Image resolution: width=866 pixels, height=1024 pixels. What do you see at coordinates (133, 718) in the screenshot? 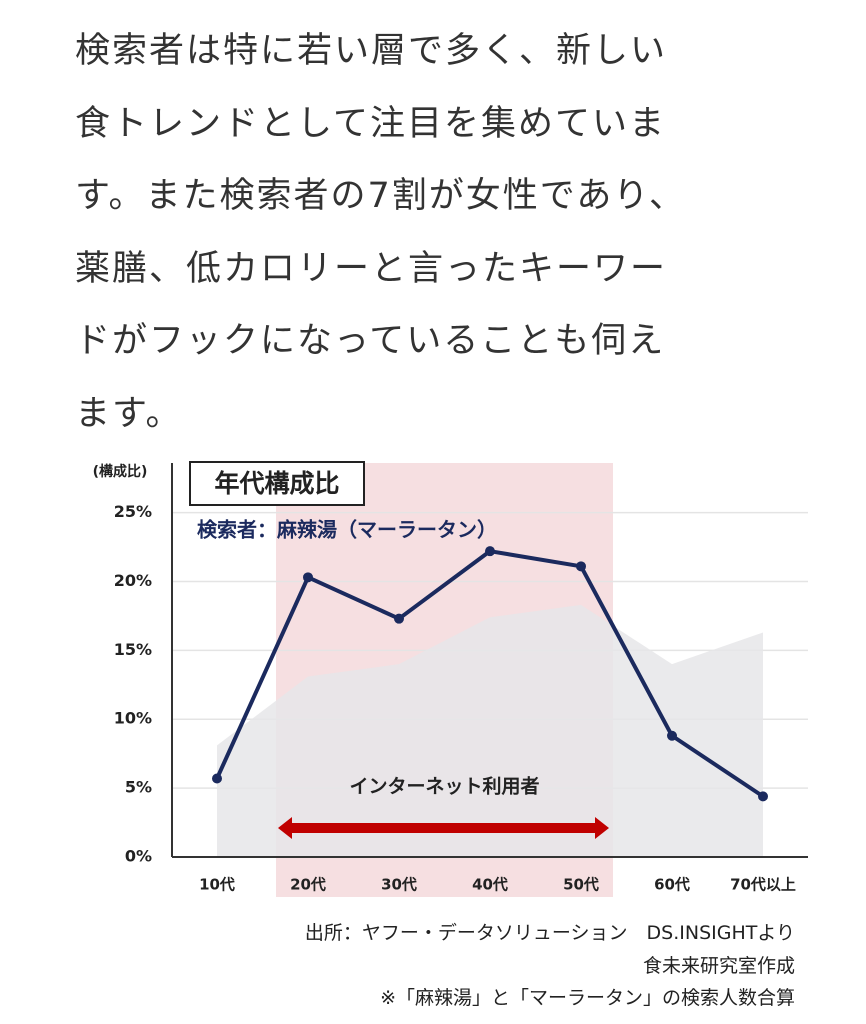
I see `y-tick-label: 10%` at bounding box center [133, 718].